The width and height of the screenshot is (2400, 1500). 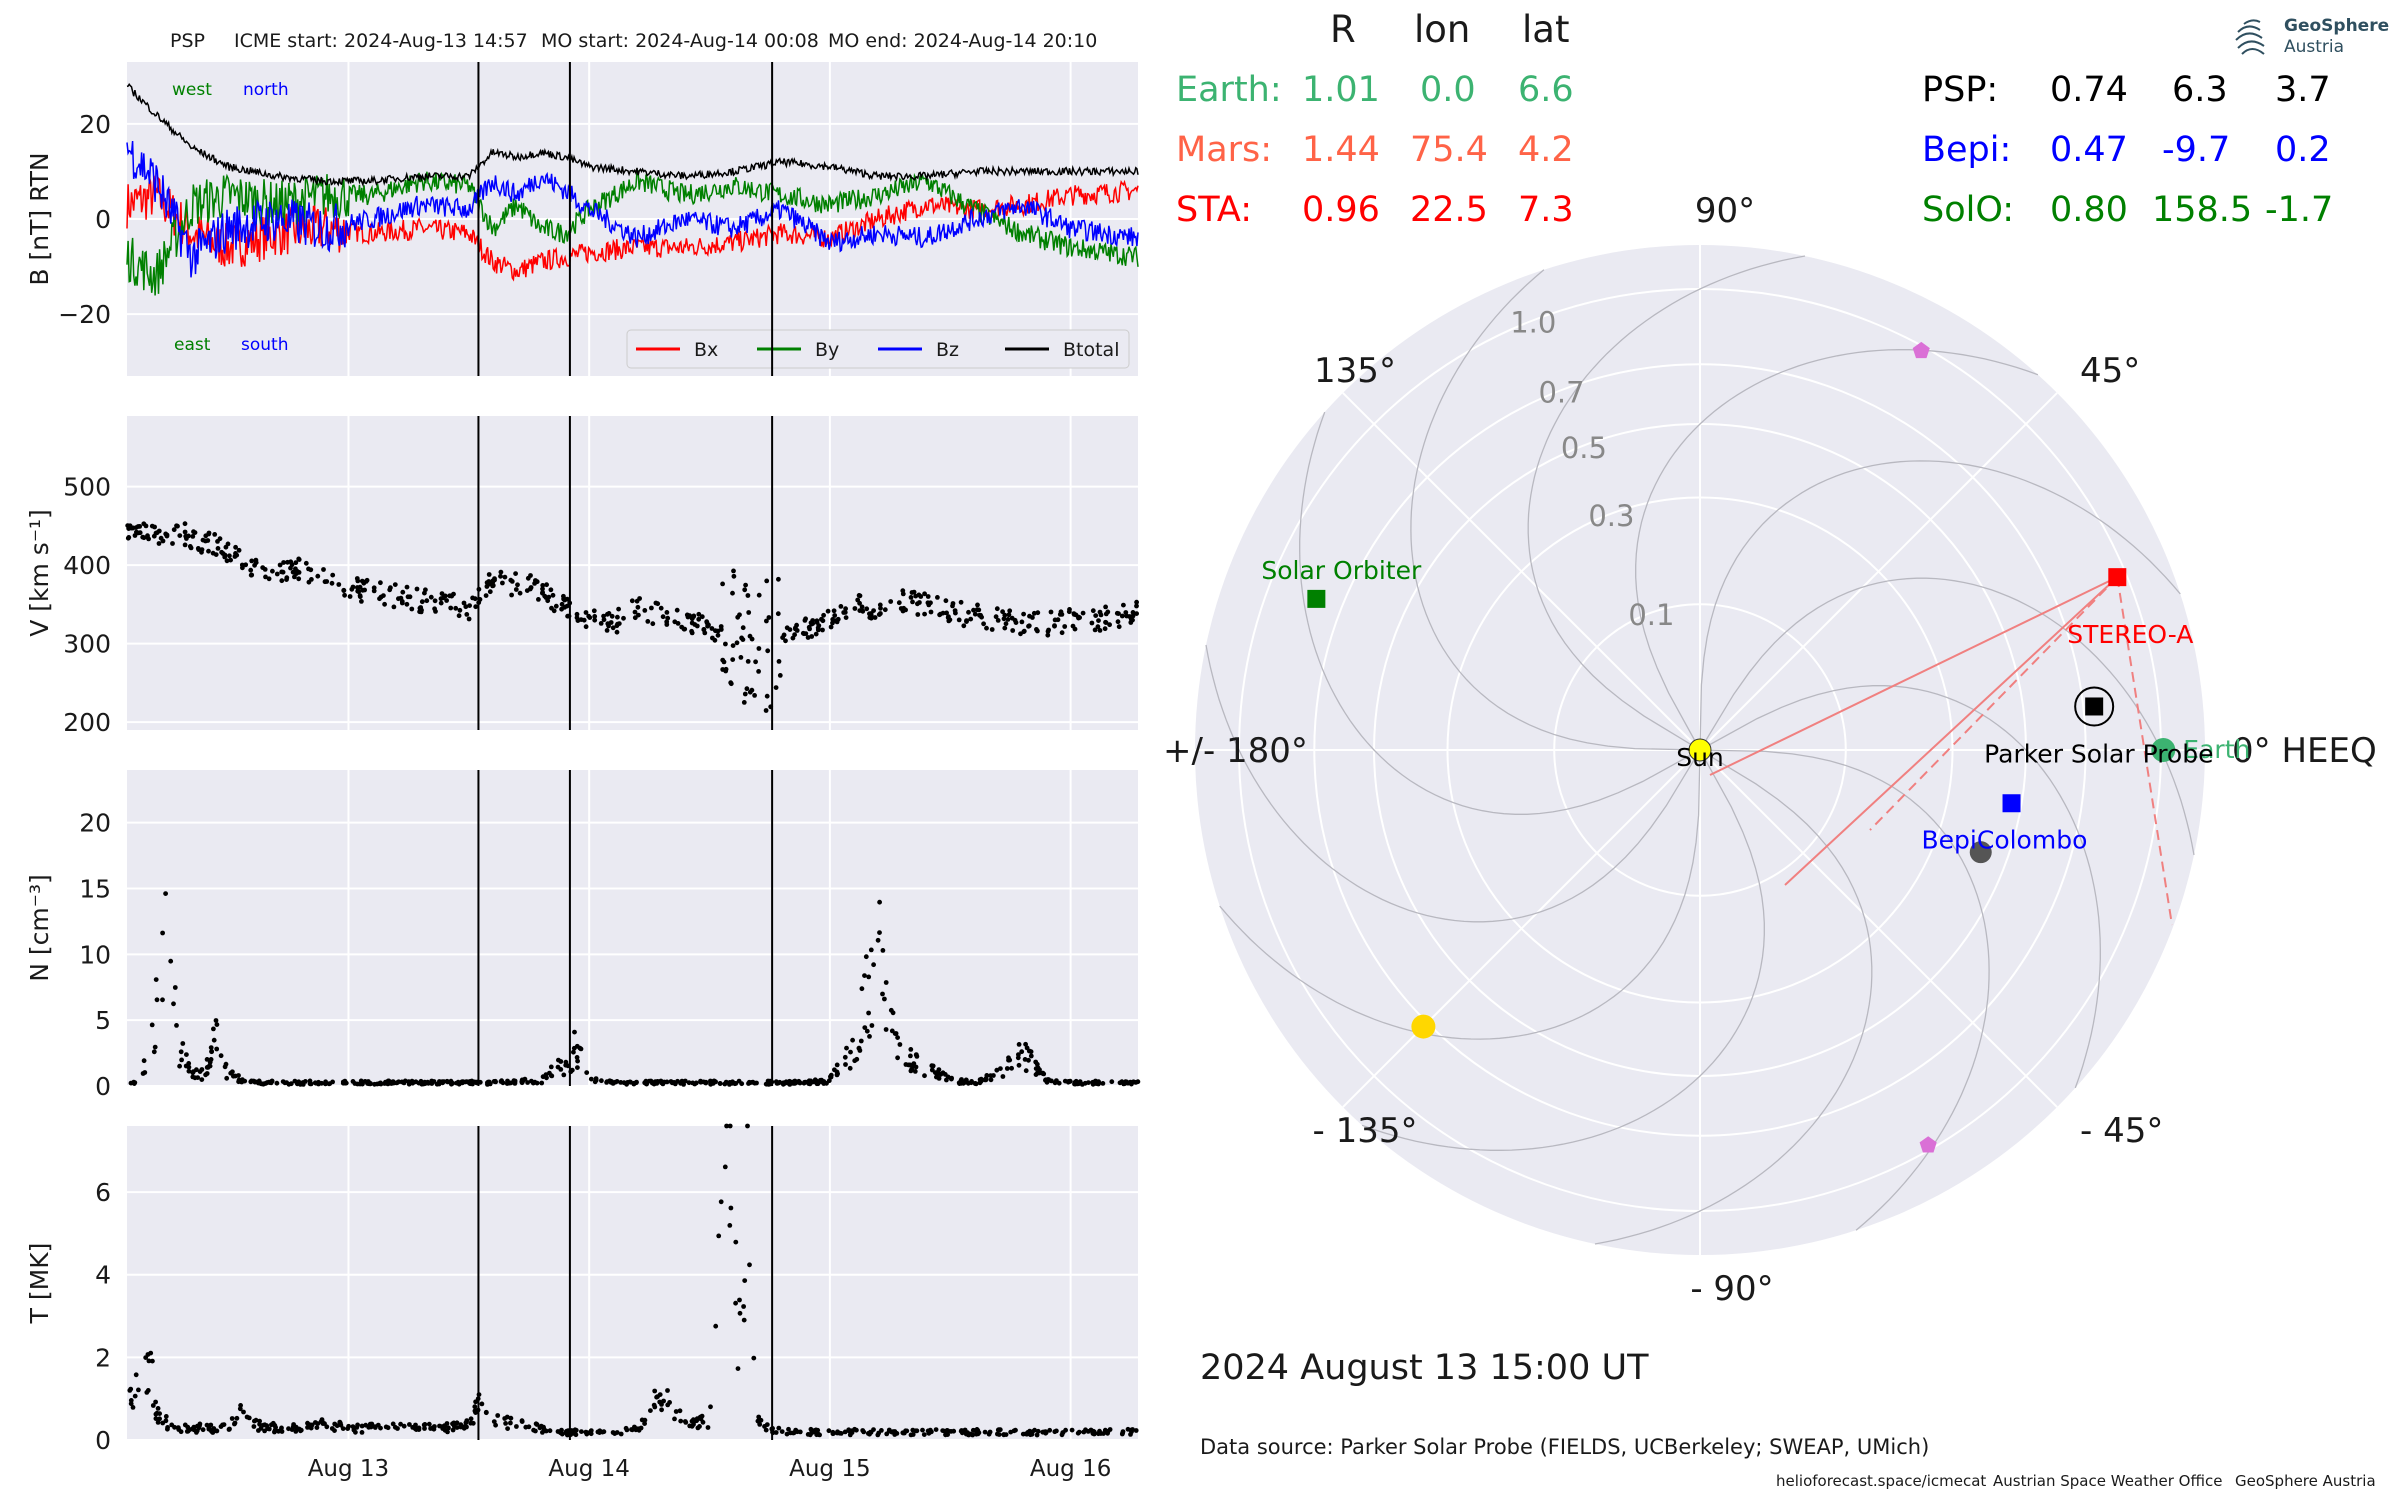 I want to click on table-cell-lon: 0.0, so click(x=1448, y=90).